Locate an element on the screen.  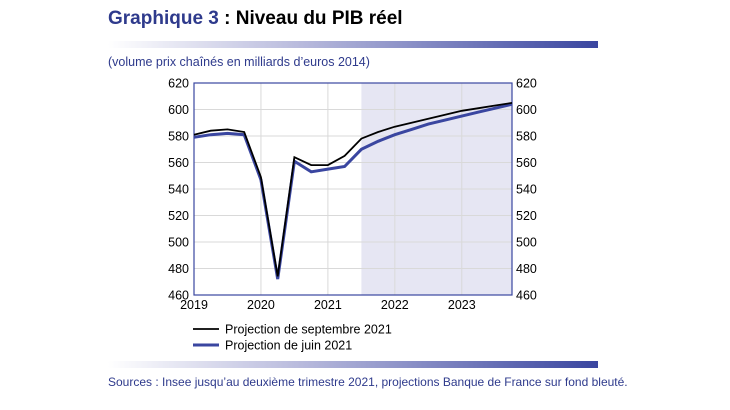
y-tick-label-left: 580 is located at coordinates (178, 137).